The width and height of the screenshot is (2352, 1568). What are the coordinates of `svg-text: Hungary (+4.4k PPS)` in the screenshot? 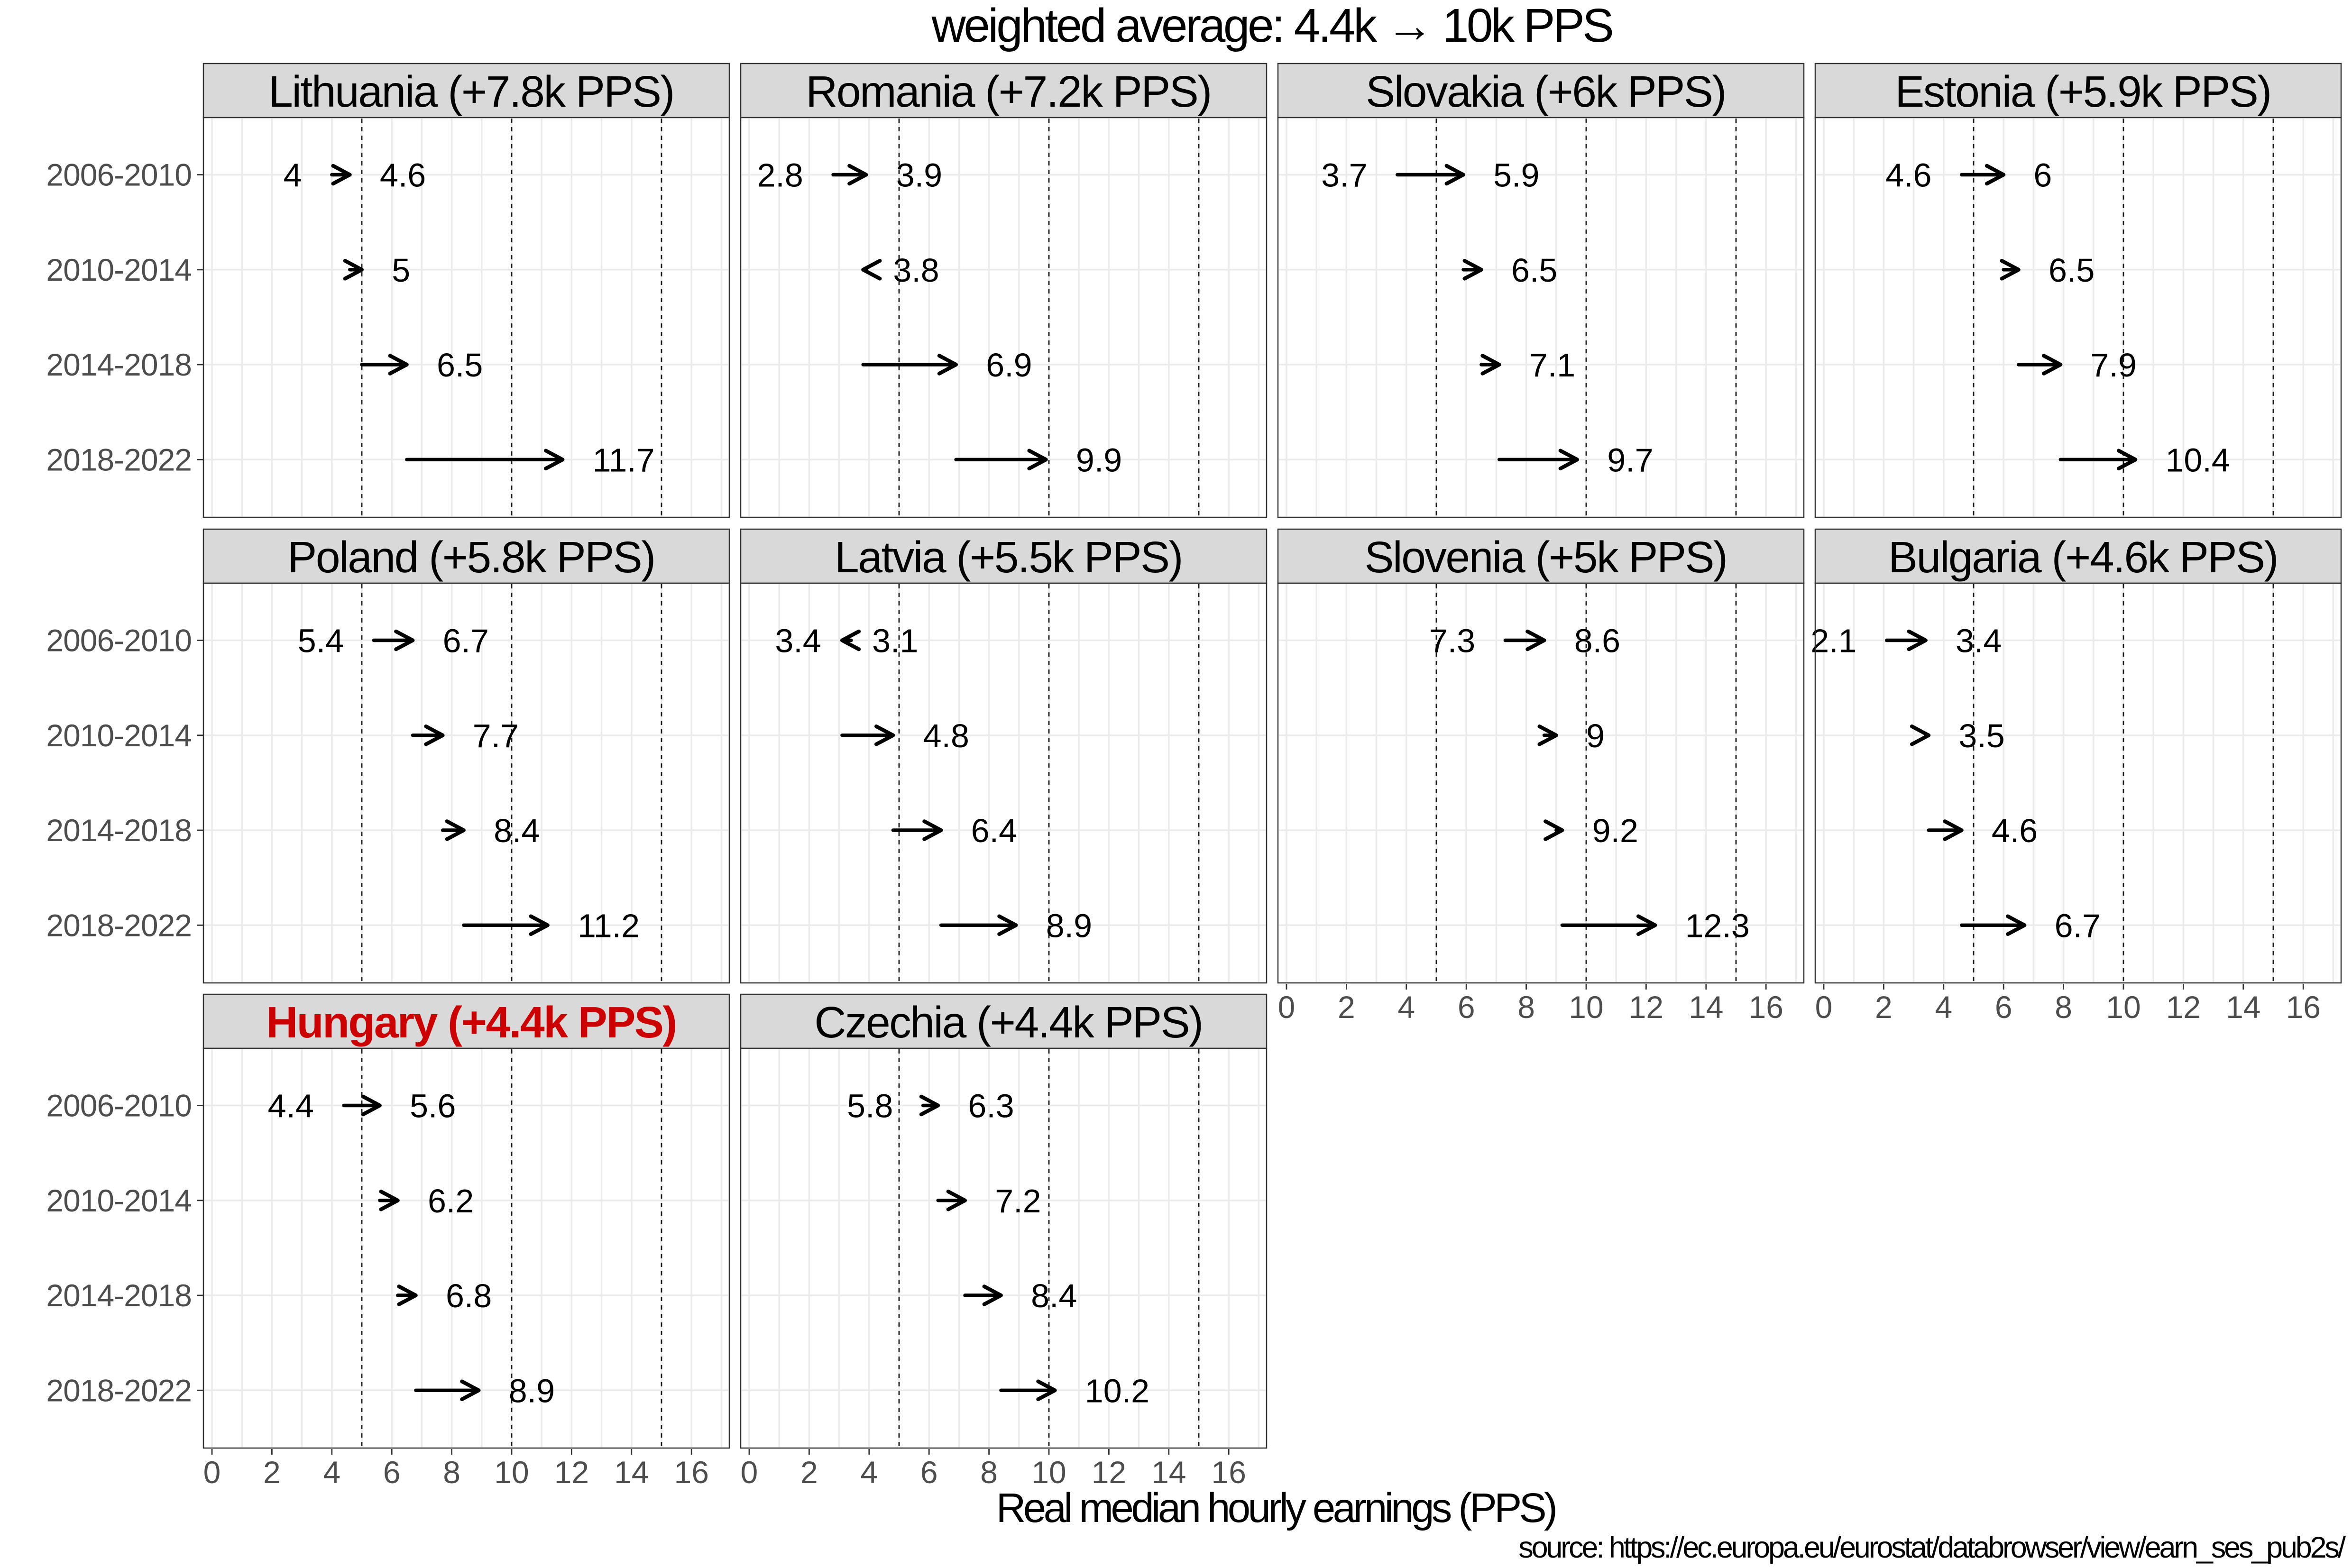 It's located at (471, 1023).